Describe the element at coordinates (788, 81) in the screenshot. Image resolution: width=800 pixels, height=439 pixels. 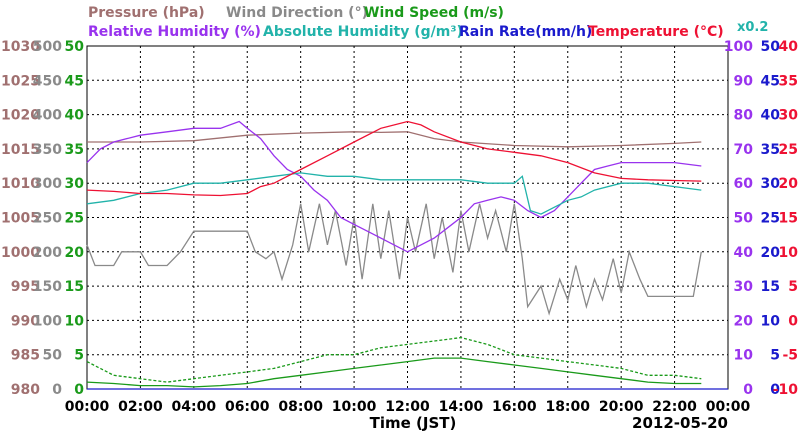
I see `tick-label-temperature: 35` at that location.